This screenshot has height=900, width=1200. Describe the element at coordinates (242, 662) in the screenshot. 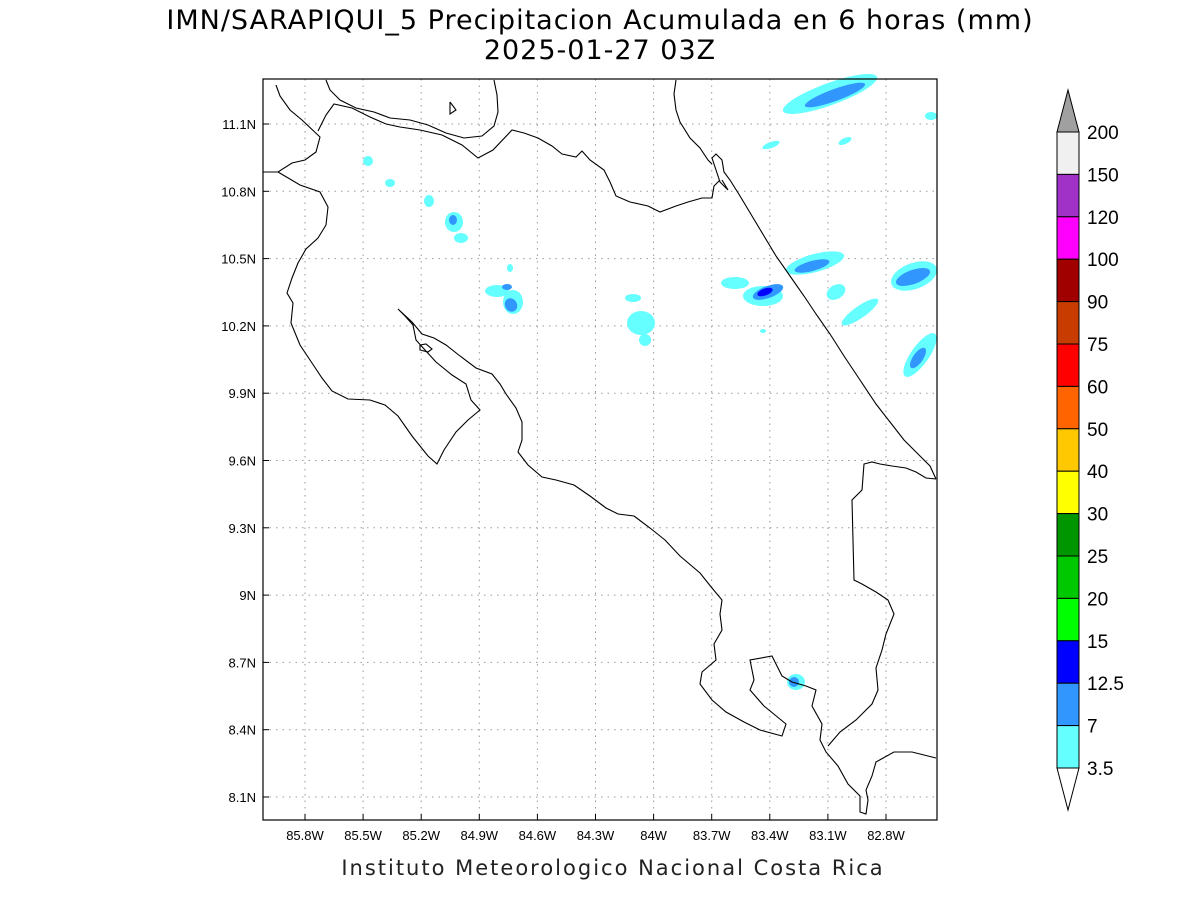

I see `y-tick-label: 8.7N` at that location.